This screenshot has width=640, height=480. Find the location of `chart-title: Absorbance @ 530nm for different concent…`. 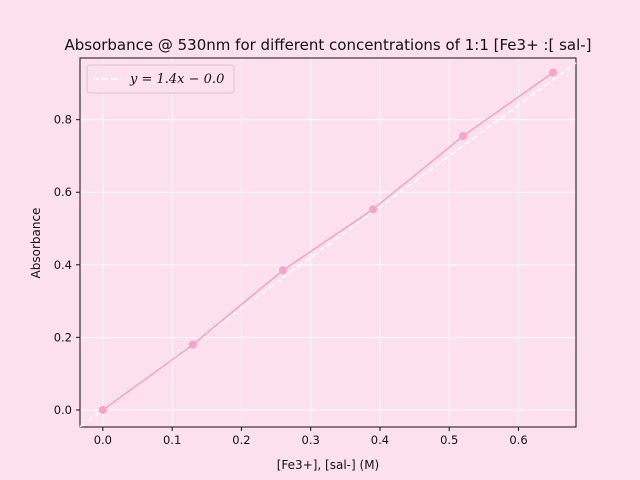

chart-title: Absorbance @ 530nm for different concent… is located at coordinates (327, 45).